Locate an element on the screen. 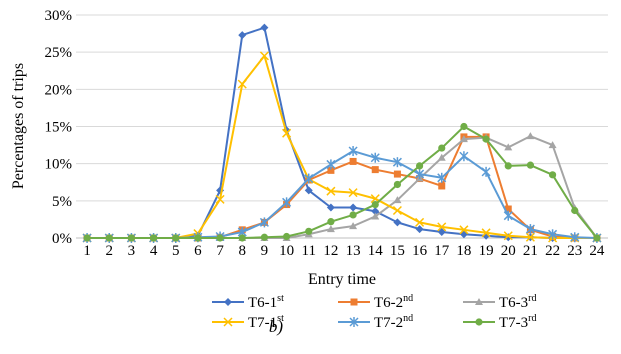 The height and width of the screenshot is (354, 621). y-tick-label: 0% is located at coordinates (62, 239).